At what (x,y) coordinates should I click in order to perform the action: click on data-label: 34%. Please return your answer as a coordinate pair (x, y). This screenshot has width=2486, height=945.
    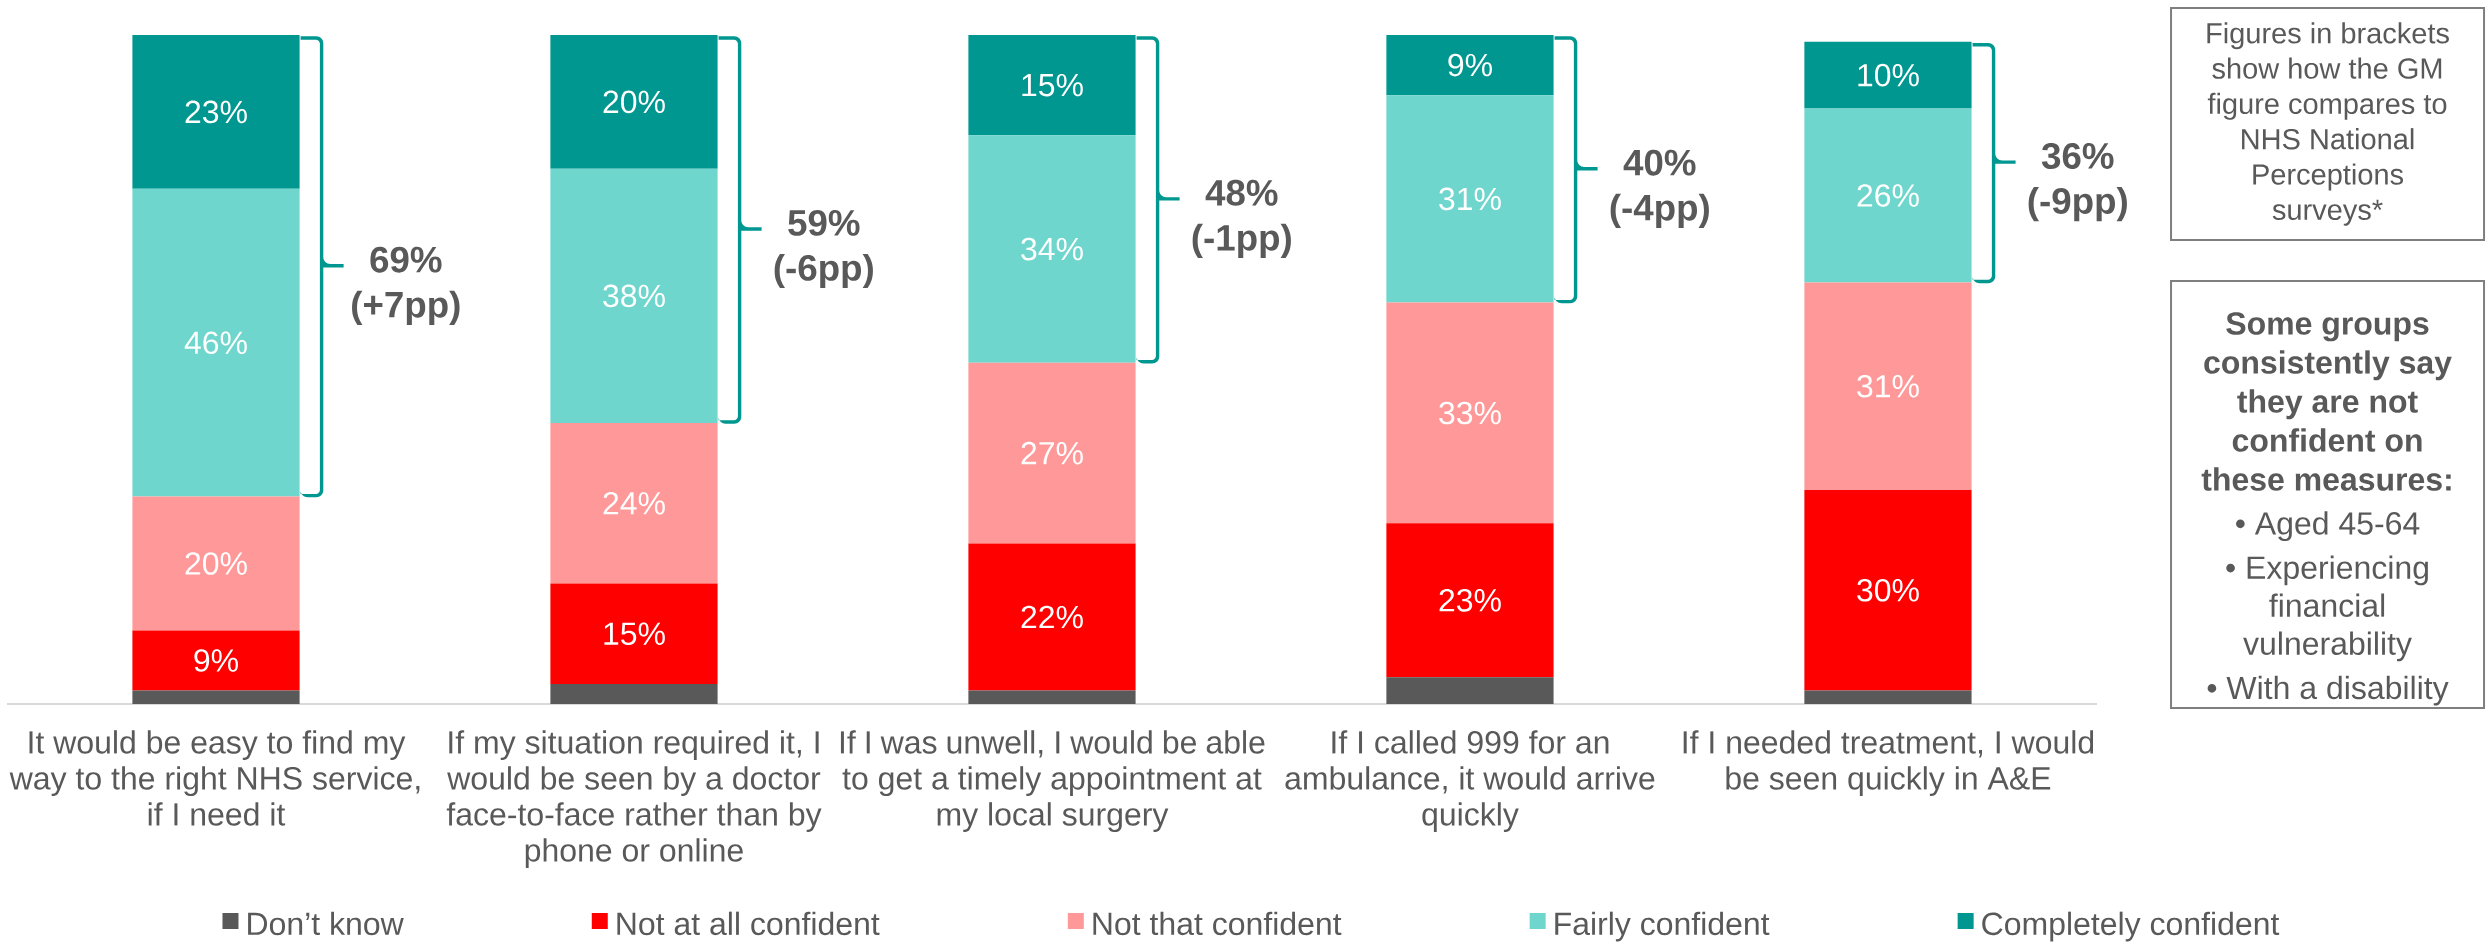
    Looking at the image, I should click on (1052, 249).